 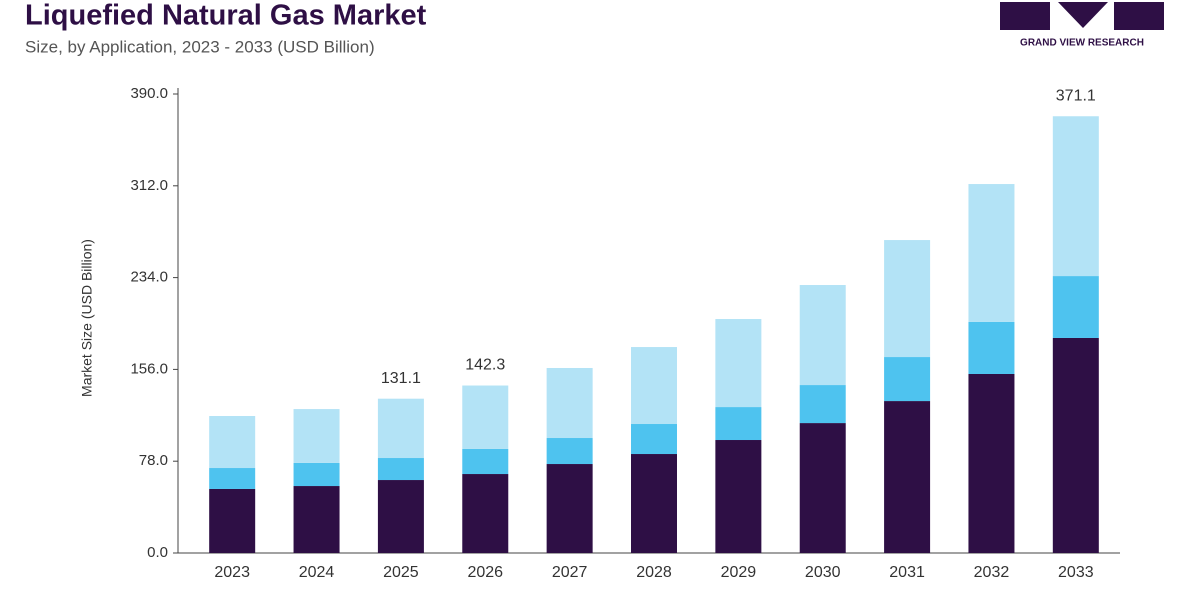 I want to click on x-tick-label: 2030, so click(x=823, y=572).